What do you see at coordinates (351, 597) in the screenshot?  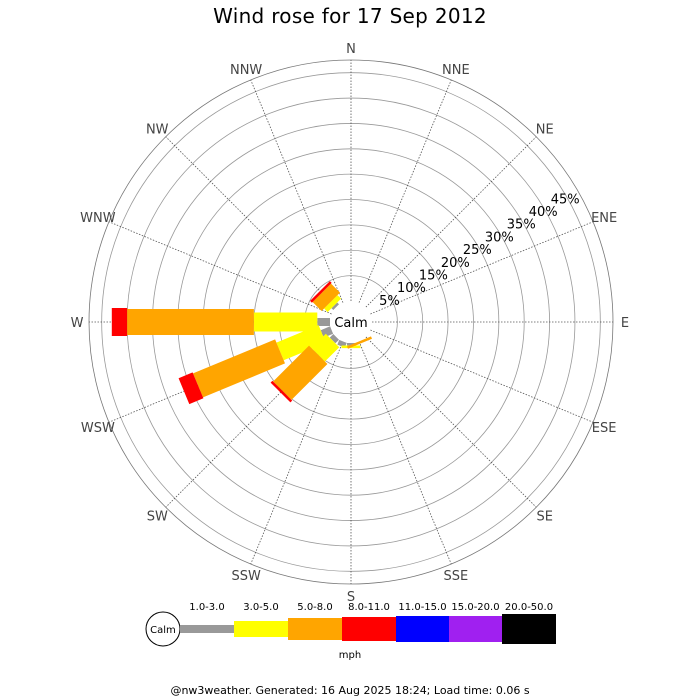 I see `direction-label-s: S` at bounding box center [351, 597].